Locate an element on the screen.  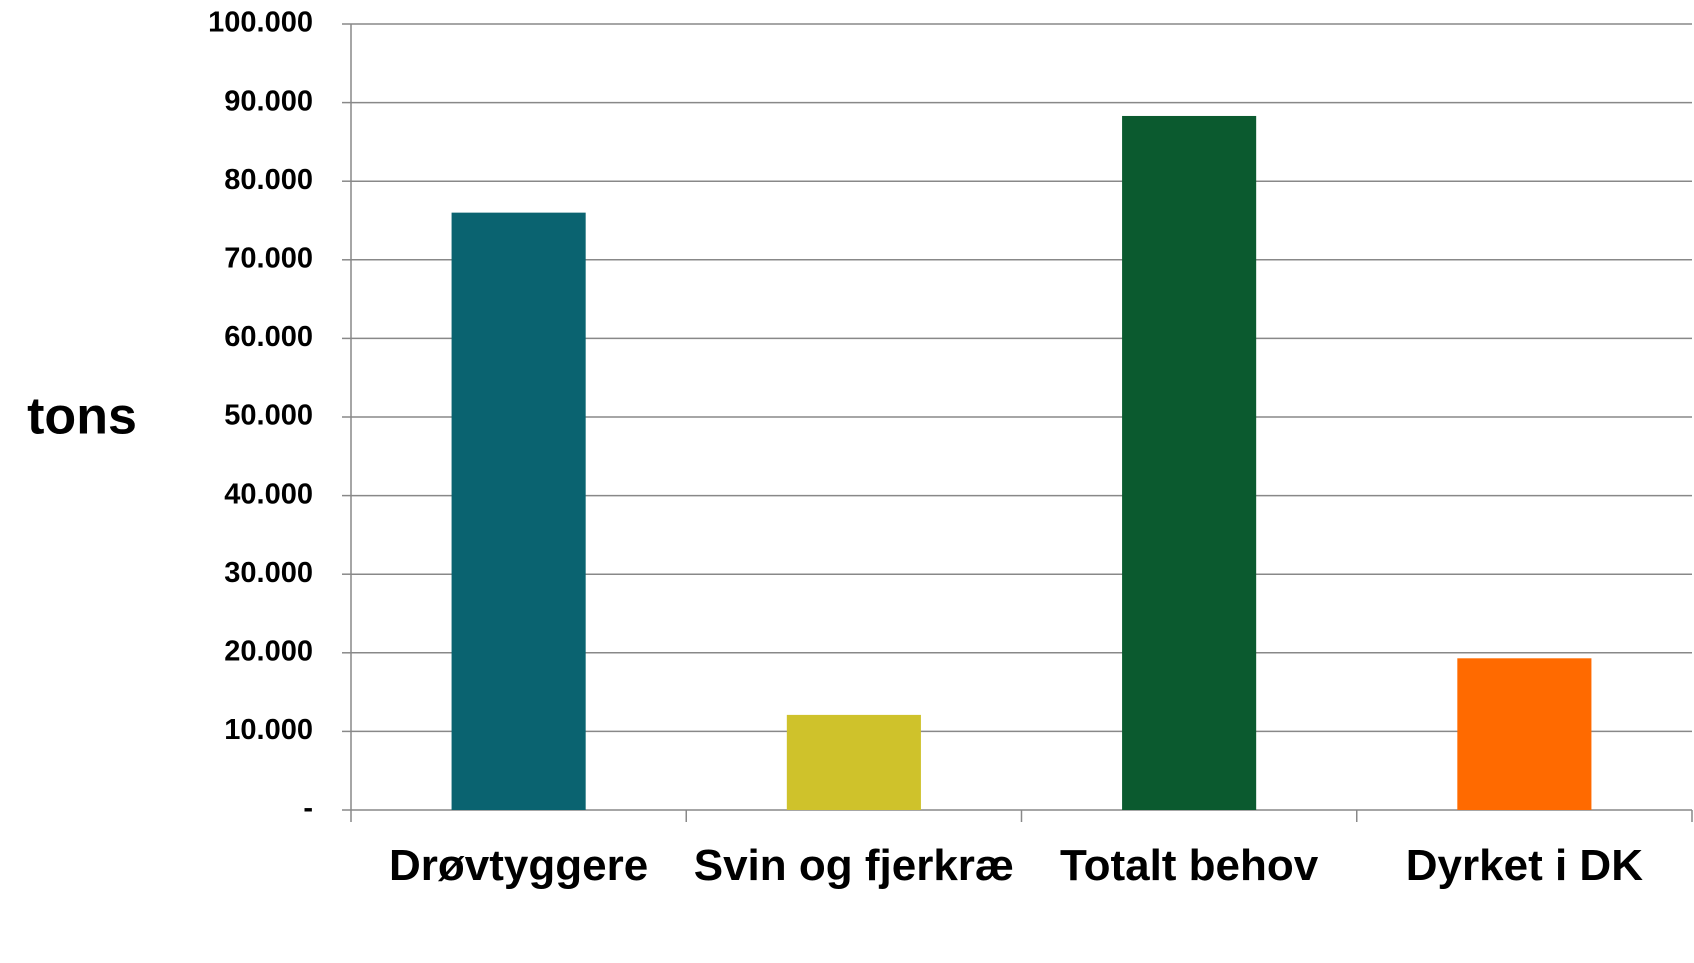
y-tick-label: 40.000 is located at coordinates (268, 494).